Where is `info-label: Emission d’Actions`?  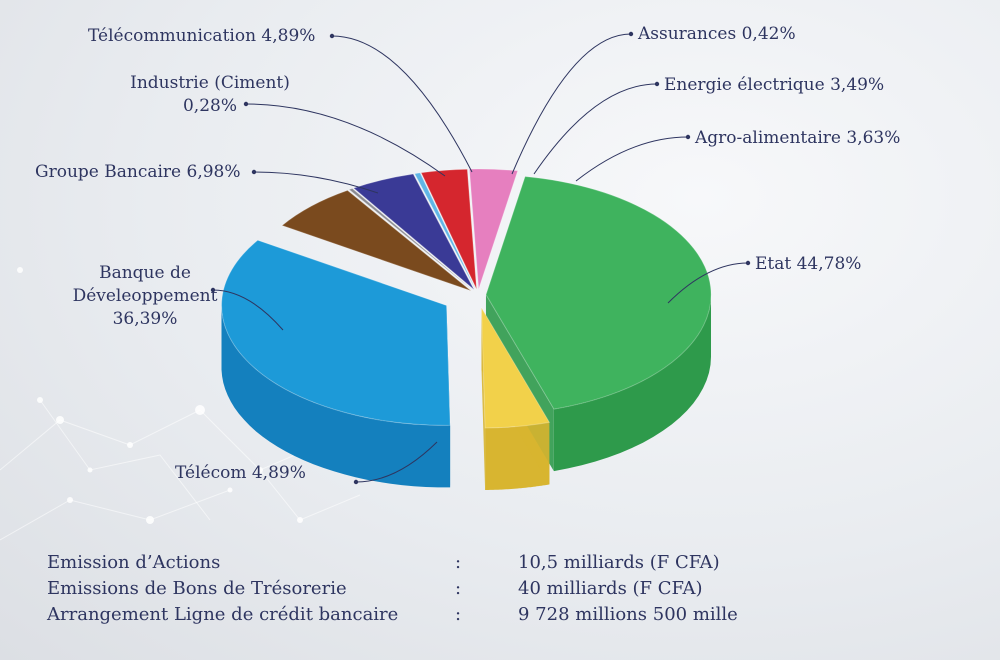 info-label: Emission d’Actions is located at coordinates (134, 562).